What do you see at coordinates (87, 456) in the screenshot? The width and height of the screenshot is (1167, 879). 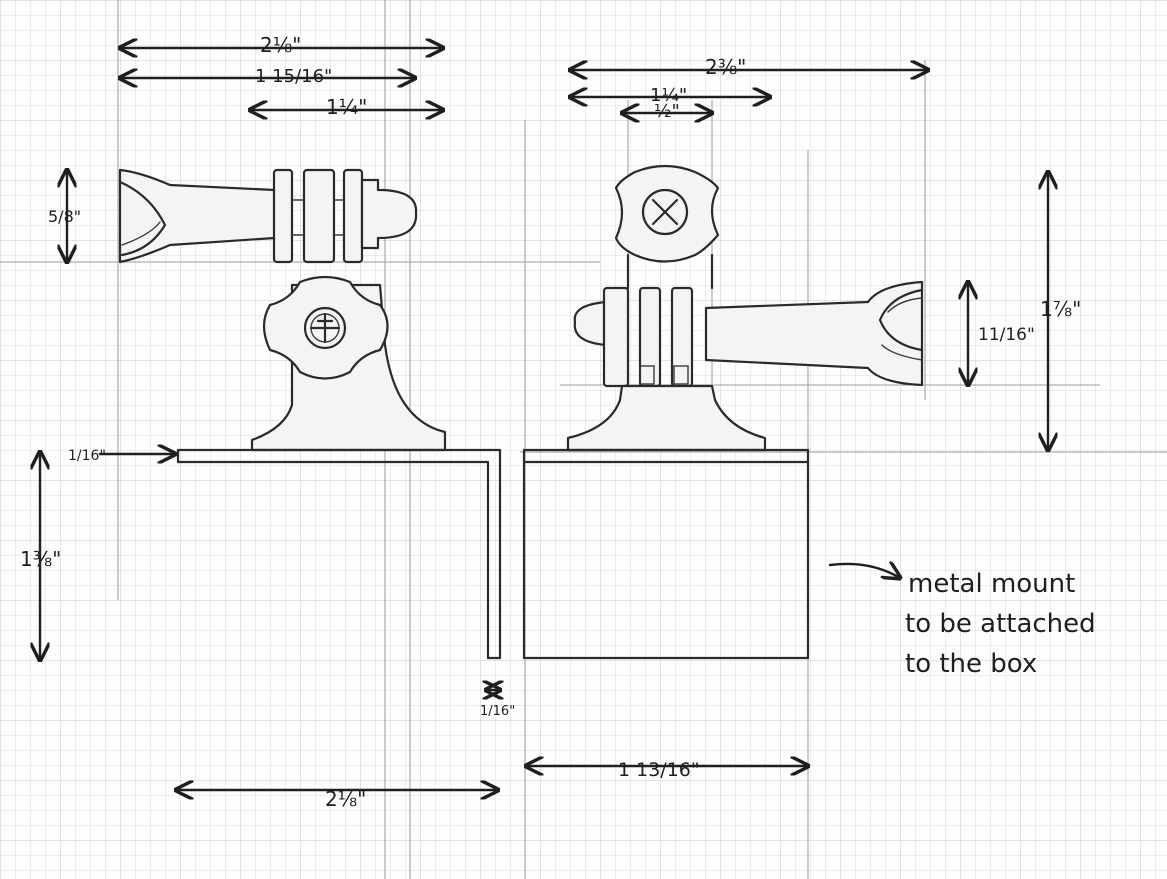 I see `dim-left-plate-thickness: 1/16"` at bounding box center [87, 456].